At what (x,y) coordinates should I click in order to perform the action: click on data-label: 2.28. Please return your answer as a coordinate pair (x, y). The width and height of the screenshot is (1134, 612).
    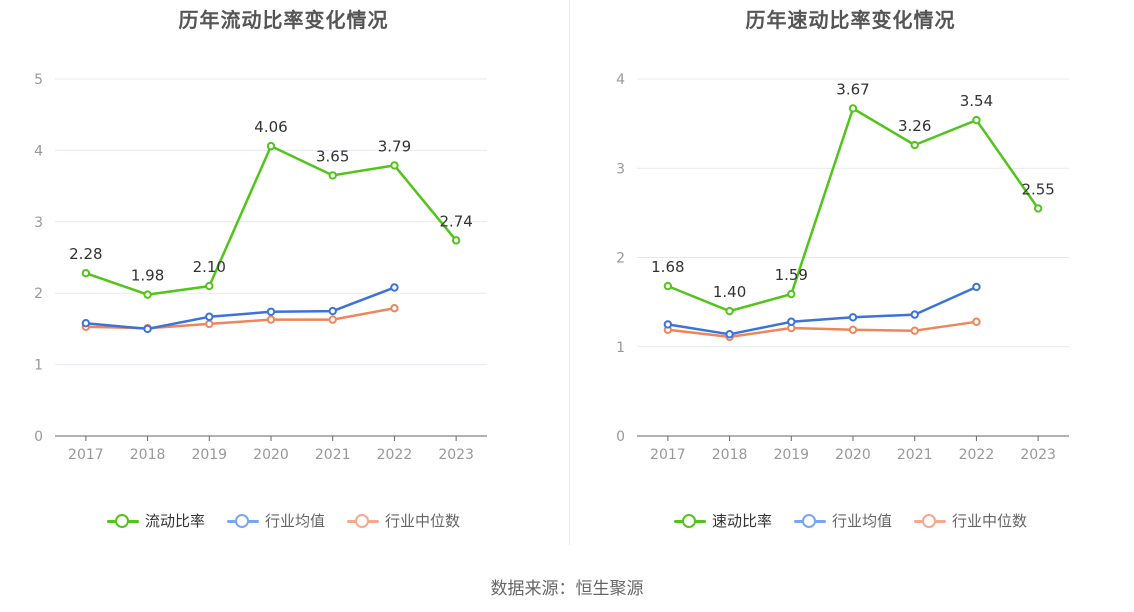
    Looking at the image, I should click on (85, 254).